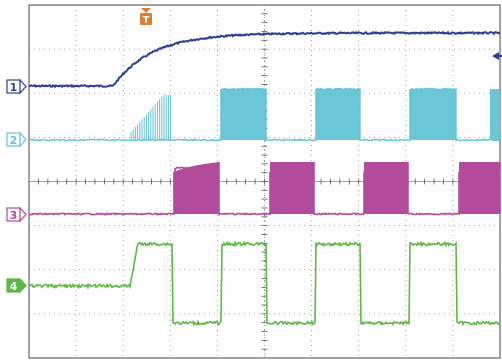 The height and width of the screenshot is (360, 502). I want to click on trigger-box, so click(146, 19).